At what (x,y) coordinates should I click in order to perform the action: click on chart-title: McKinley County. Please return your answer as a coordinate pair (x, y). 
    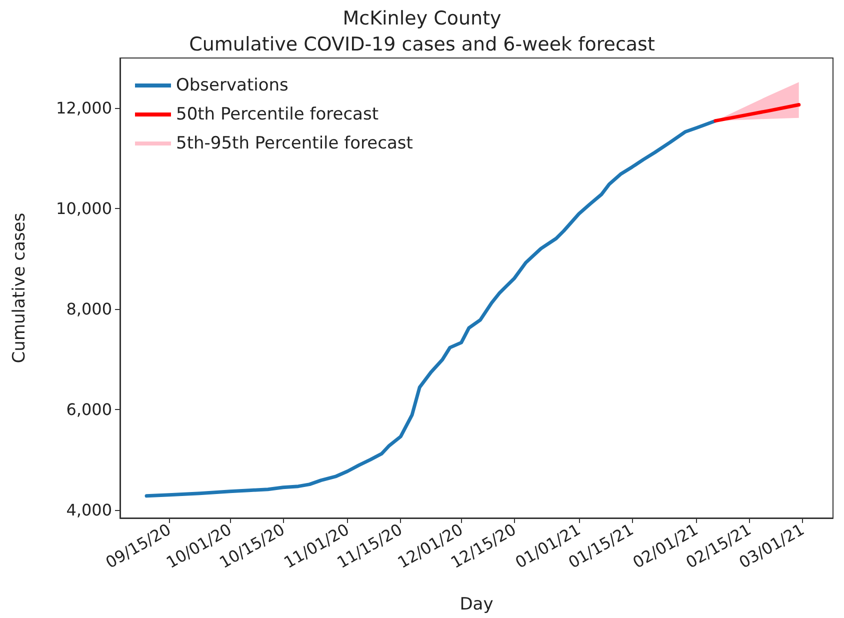
    Looking at the image, I should click on (422, 19).